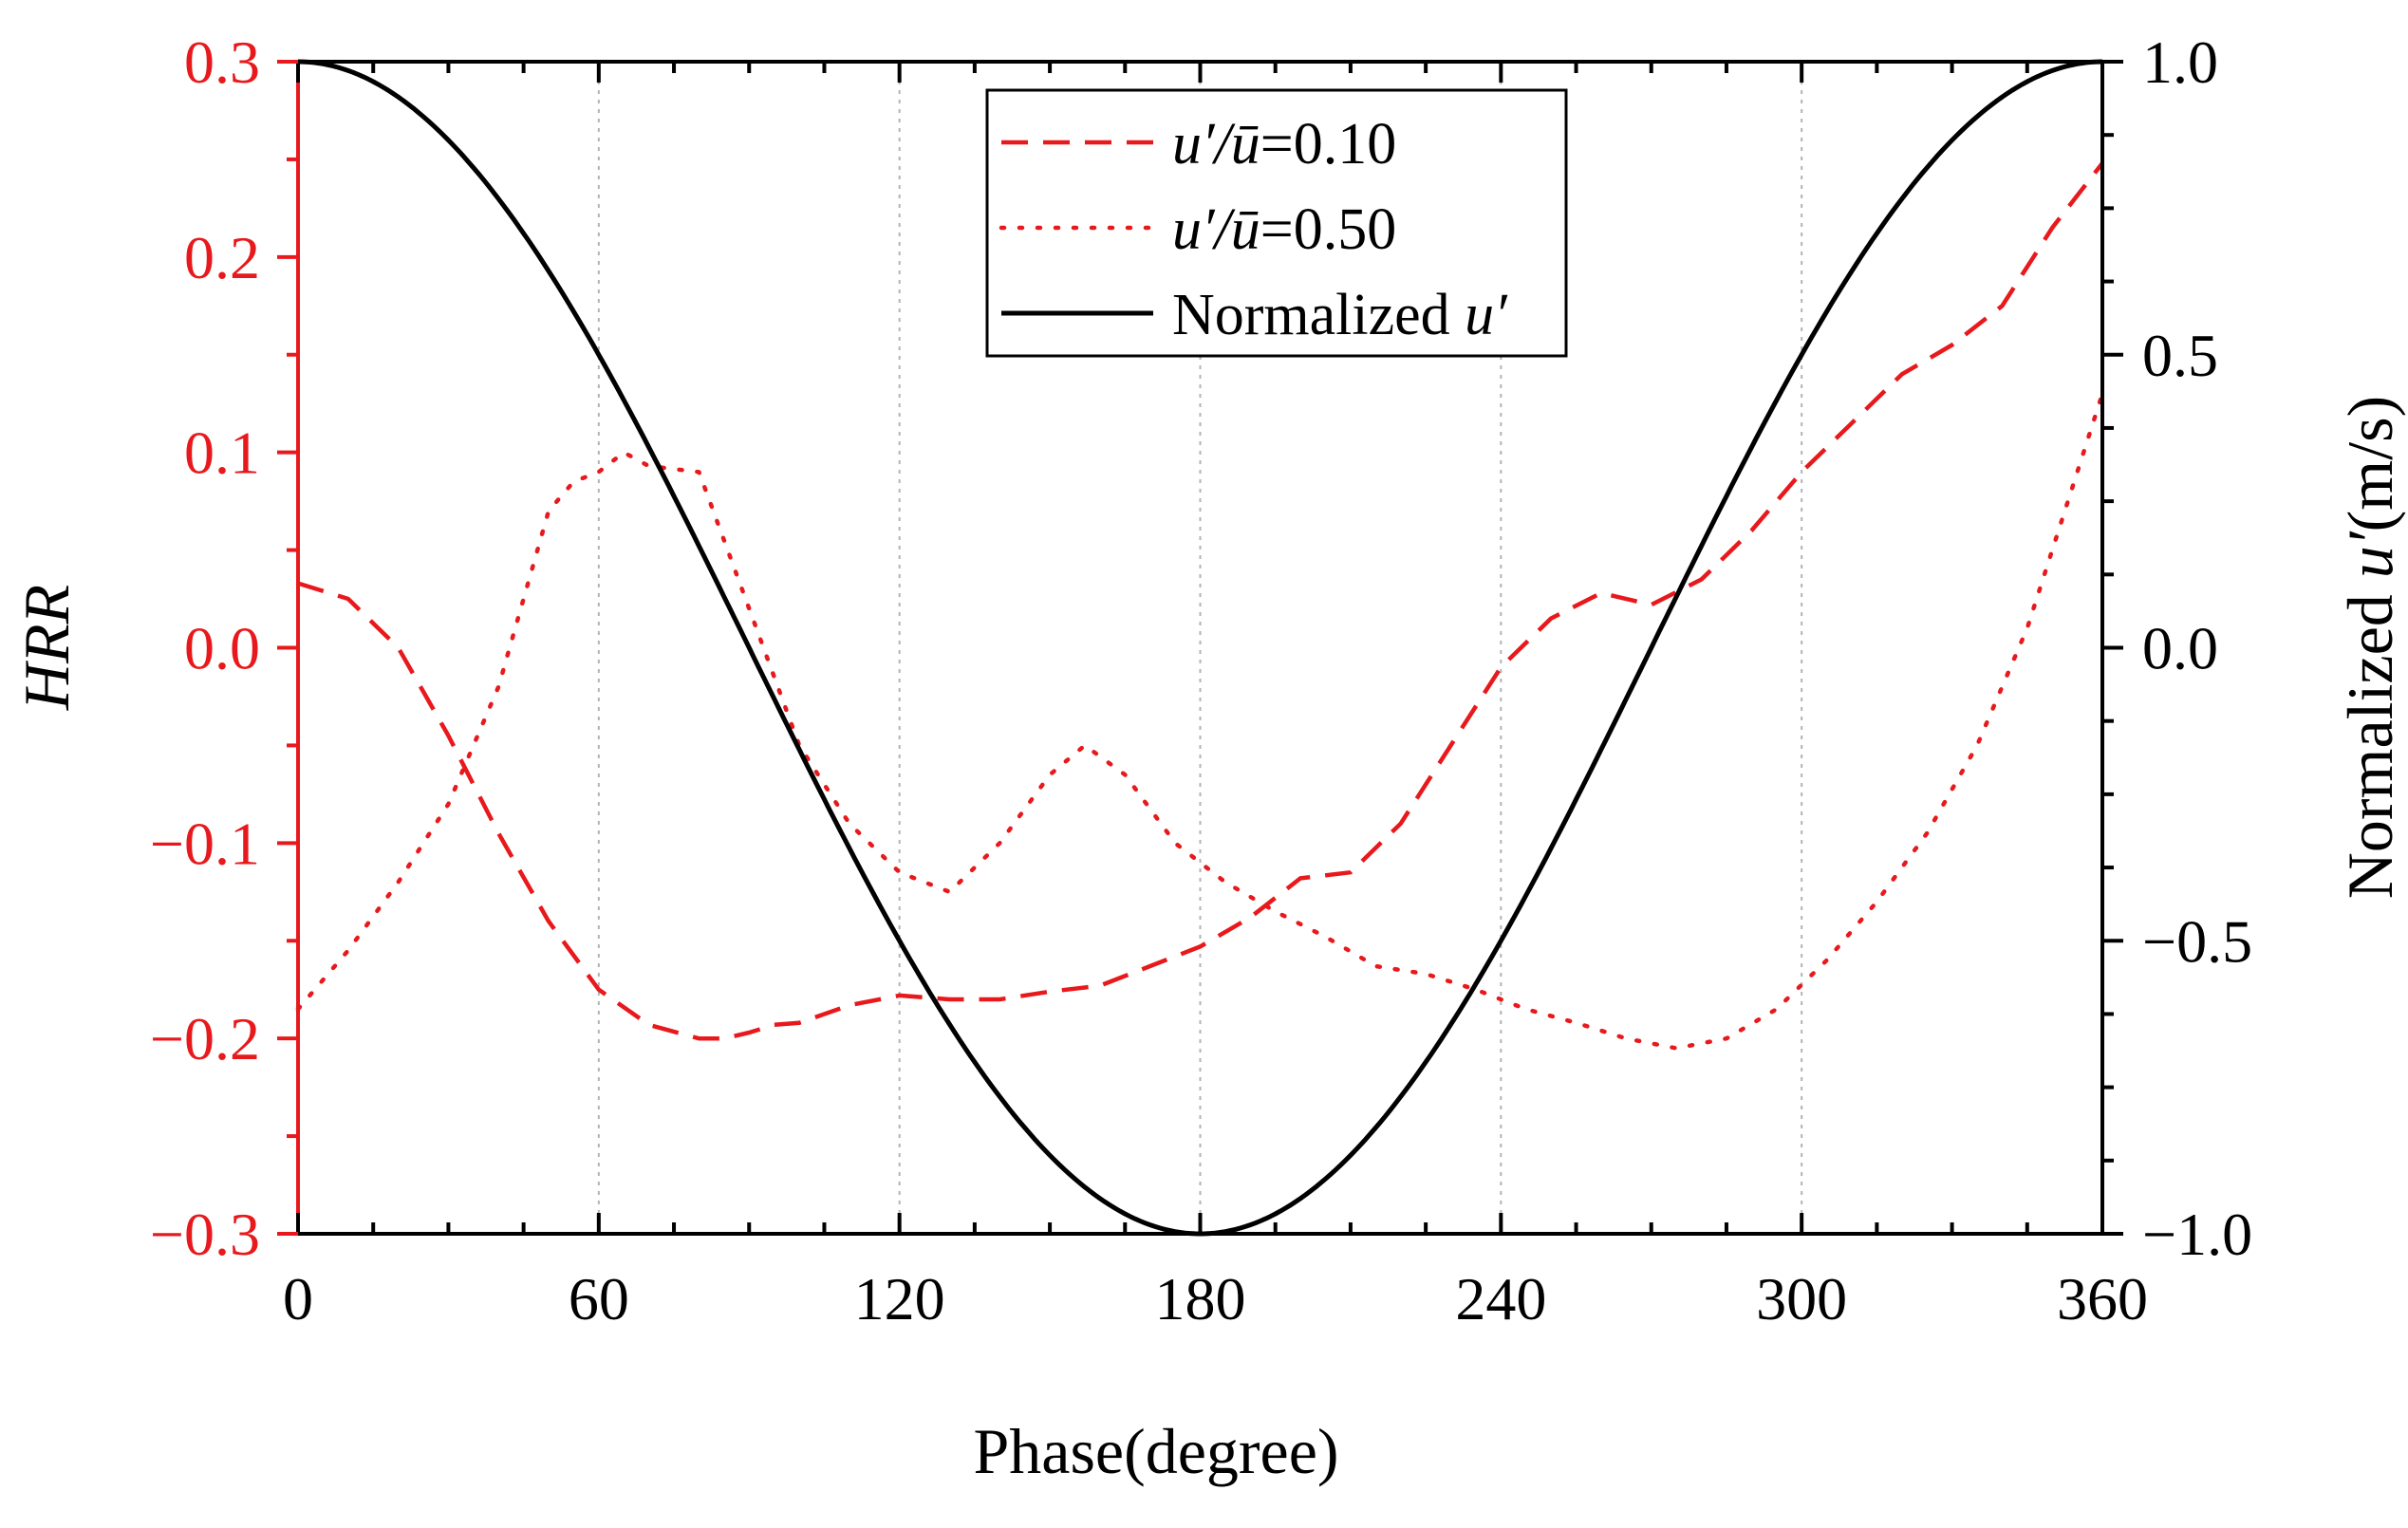 This screenshot has height=1528, width=2408. Describe the element at coordinates (222, 62) in the screenshot. I see `y-left-tick-label-0.3: 0.3` at that location.